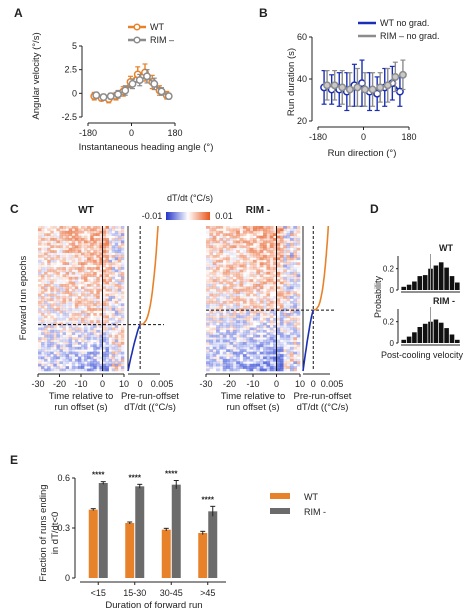 The width and height of the screenshot is (474, 614). What do you see at coordinates (63, 528) in the screenshot?
I see `y-tick-label: 0.3` at bounding box center [63, 528].